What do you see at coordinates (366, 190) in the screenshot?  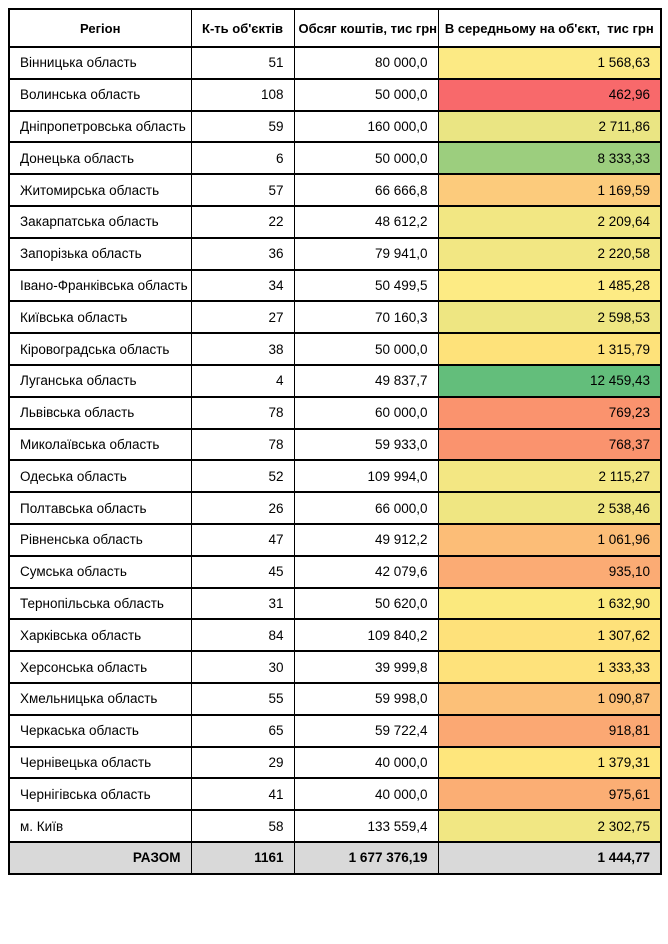 I see `funds-amount-cell: 66 666,8` at bounding box center [366, 190].